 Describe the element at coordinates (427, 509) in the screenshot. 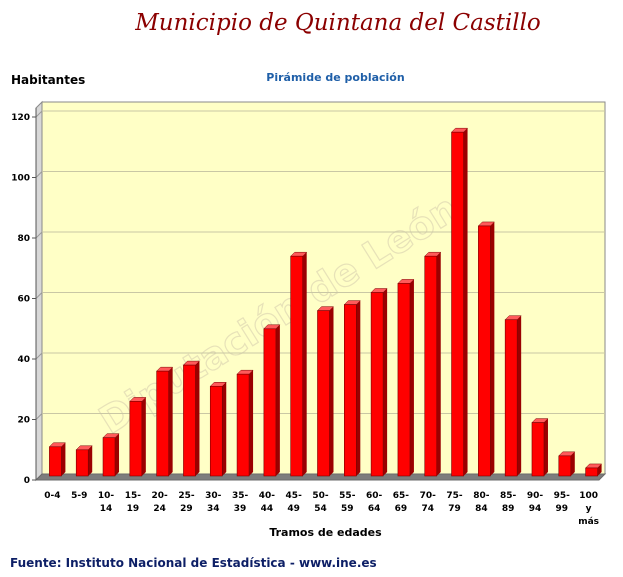

I see `x-tick-label: 74` at that location.